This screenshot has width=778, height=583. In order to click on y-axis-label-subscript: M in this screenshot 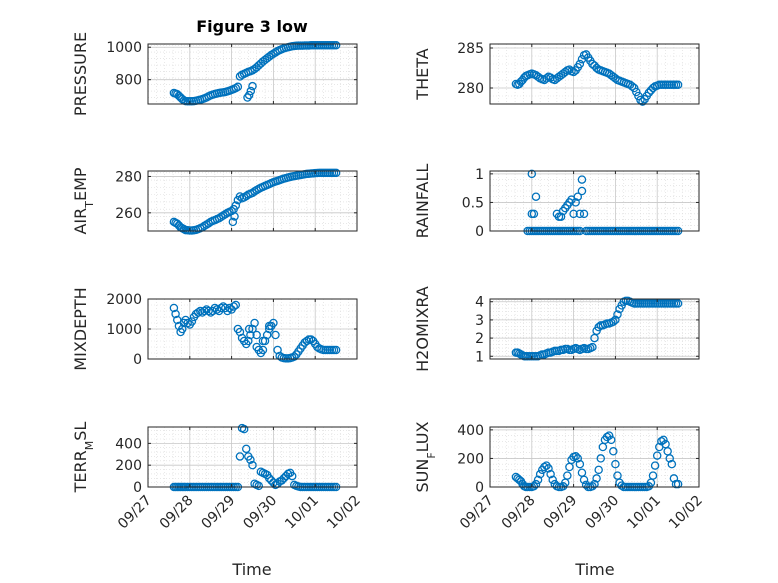, I will do `click(89, 446)`.